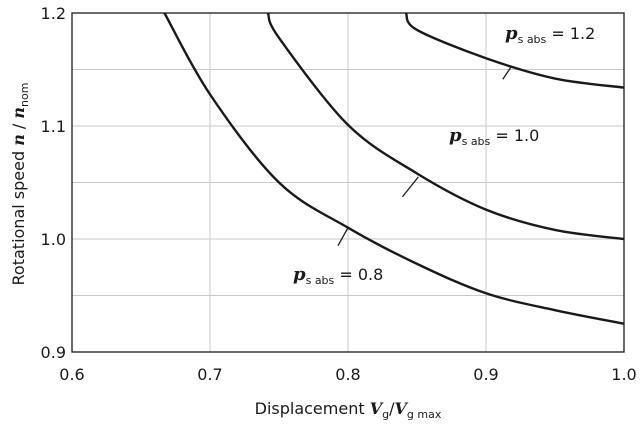  What do you see at coordinates (343, 237) in the screenshot?
I see `series-leader-0.8` at bounding box center [343, 237].